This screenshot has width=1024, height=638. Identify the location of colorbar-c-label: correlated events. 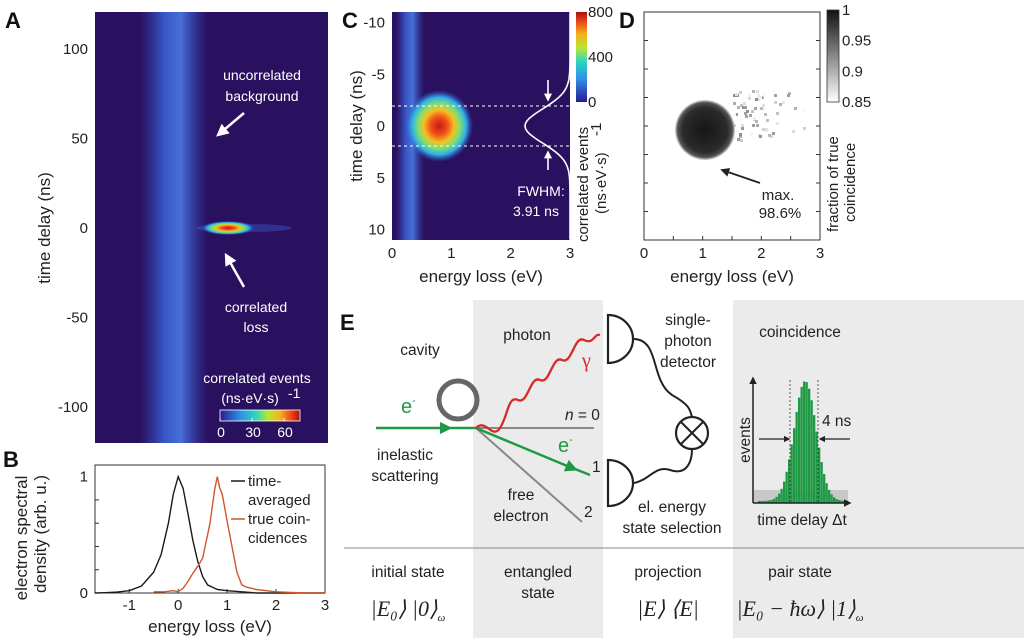
(583, 184).